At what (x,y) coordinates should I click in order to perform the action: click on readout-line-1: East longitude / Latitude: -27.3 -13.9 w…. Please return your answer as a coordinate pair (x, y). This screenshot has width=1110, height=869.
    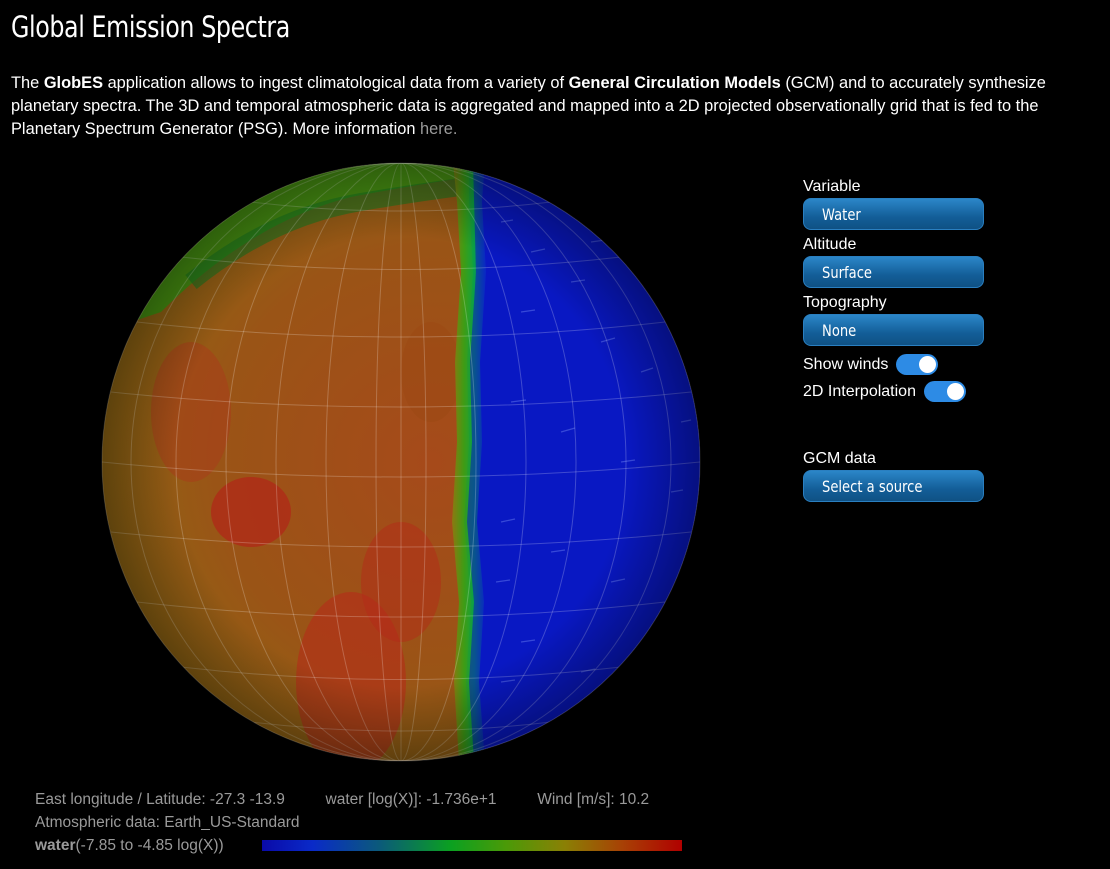
    Looking at the image, I should click on (385, 799).